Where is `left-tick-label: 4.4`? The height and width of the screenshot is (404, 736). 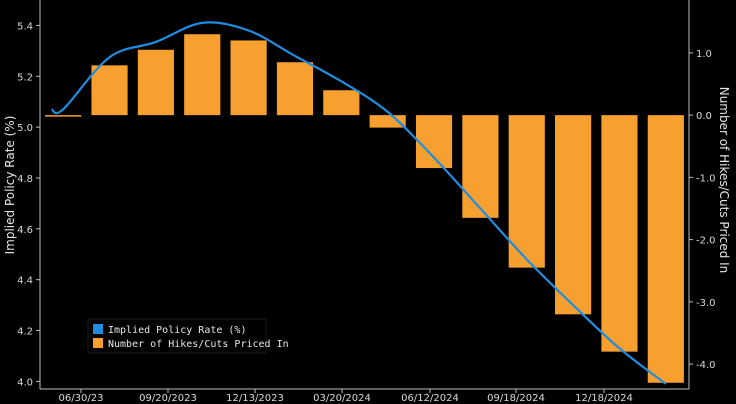 left-tick-label: 4.4 is located at coordinates (25, 281).